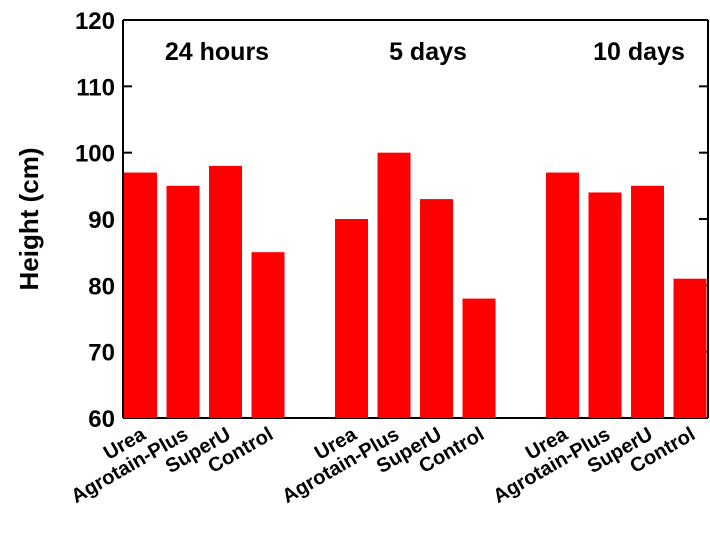 The image size is (710, 558). What do you see at coordinates (101, 286) in the screenshot?
I see `y-tick-label: 80` at bounding box center [101, 286].